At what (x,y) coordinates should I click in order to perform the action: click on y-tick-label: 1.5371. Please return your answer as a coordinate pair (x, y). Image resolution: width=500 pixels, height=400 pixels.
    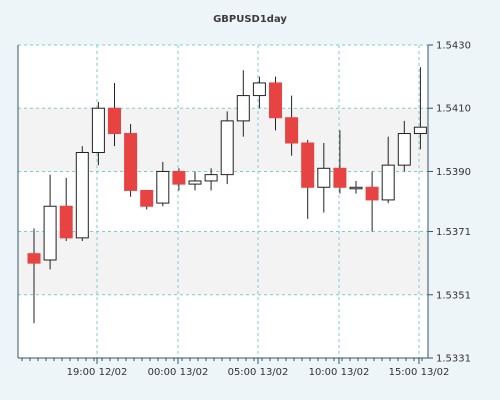
    Looking at the image, I should click on (453, 232).